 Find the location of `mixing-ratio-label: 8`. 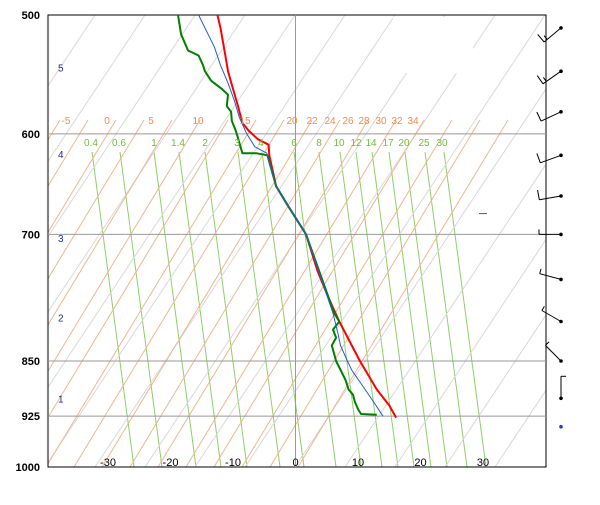

mixing-ratio-label: 8 is located at coordinates (319, 143).